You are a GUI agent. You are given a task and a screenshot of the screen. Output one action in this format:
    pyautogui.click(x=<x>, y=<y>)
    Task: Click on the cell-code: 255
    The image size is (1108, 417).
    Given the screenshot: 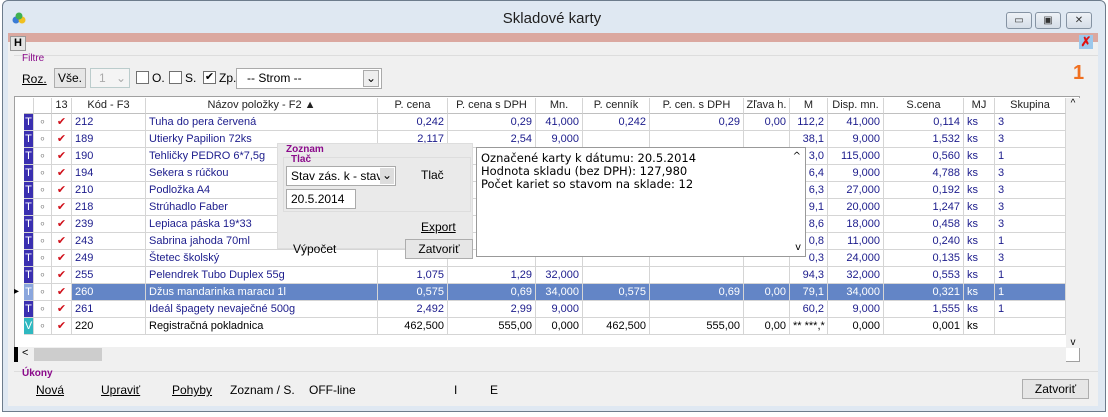 What is the action you would take?
    pyautogui.click(x=109, y=275)
    